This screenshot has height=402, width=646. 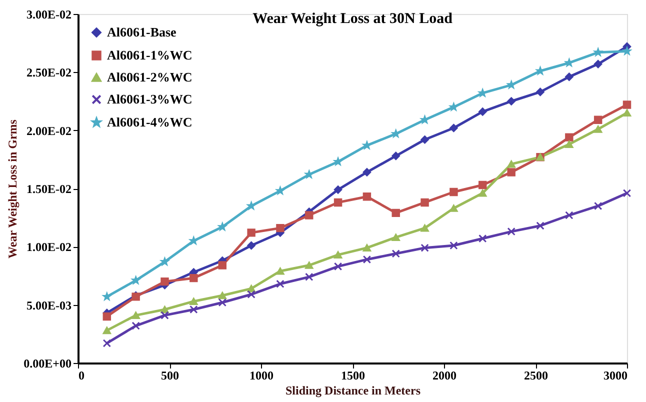 I want to click on y-tick-label: 2.00E-02, so click(x=49, y=131).